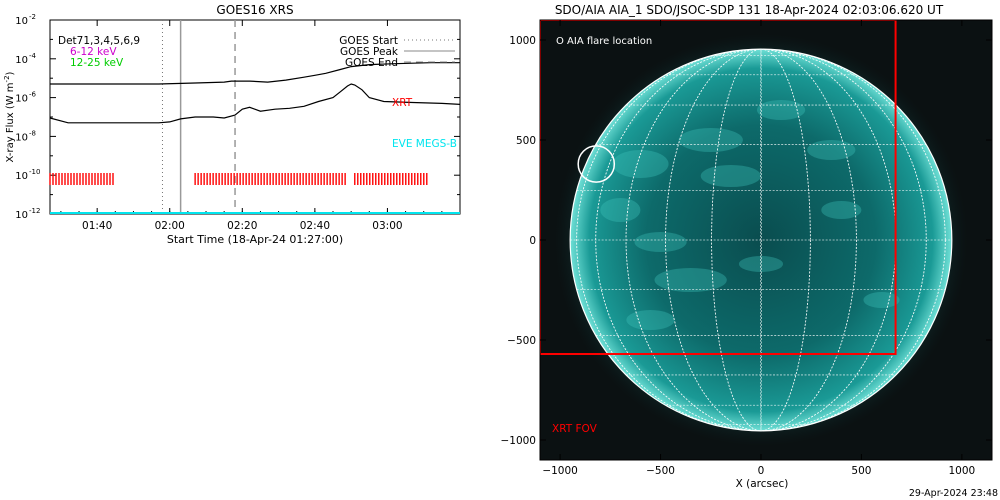 The height and width of the screenshot is (500, 1000). What do you see at coordinates (32, 133) in the screenshot?
I see `y-tick-exponent: -8` at bounding box center [32, 133].